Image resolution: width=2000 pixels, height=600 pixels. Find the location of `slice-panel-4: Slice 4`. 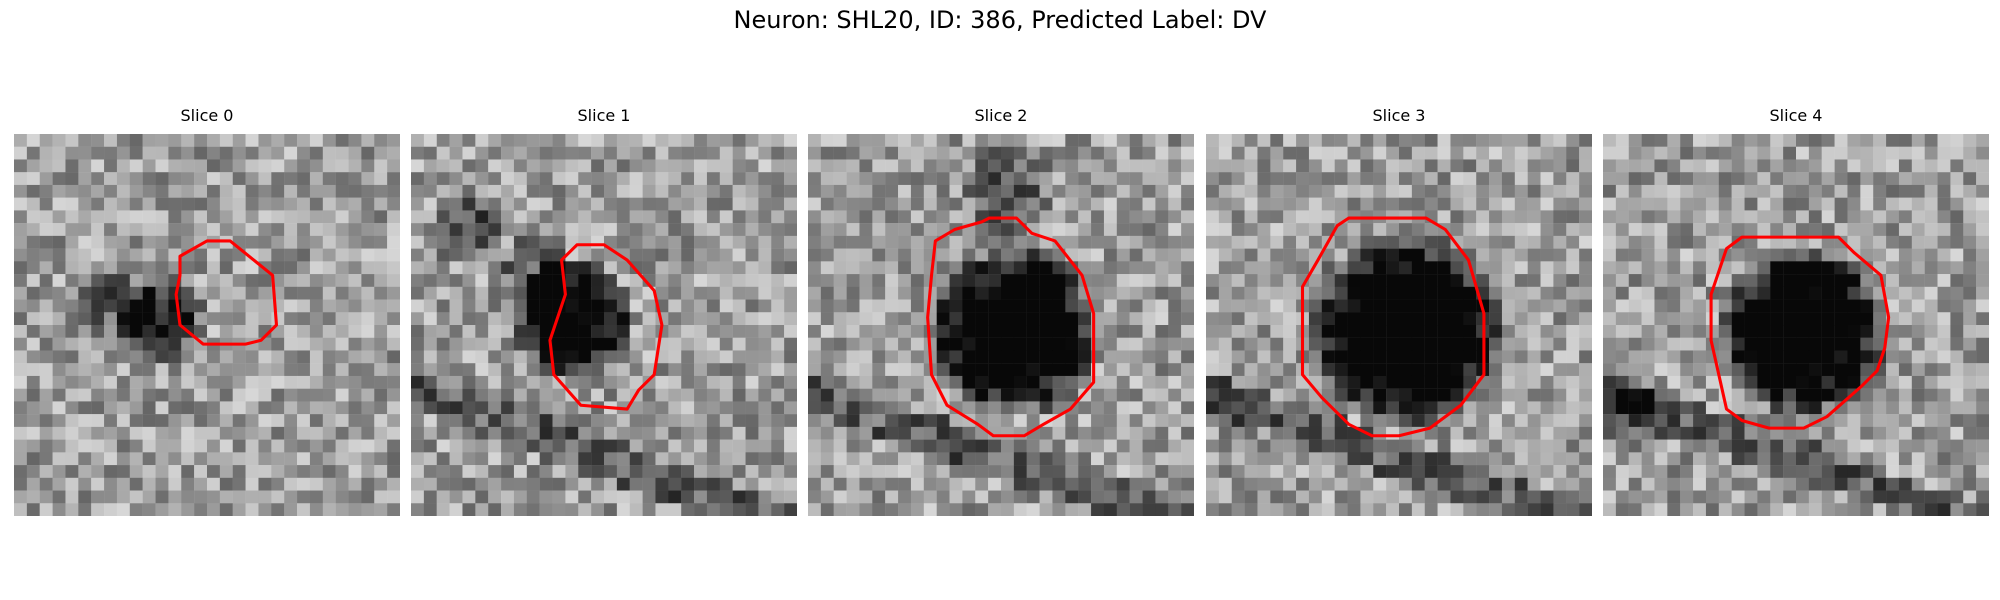

slice-panel-4: Slice 4 is located at coordinates (1796, 311).